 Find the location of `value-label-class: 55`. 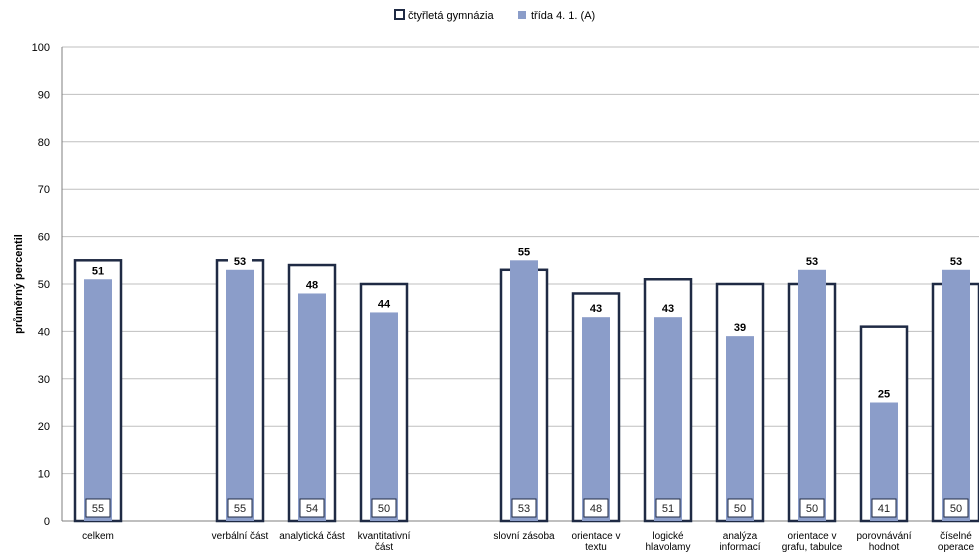

value-label-class: 55 is located at coordinates (524, 252).